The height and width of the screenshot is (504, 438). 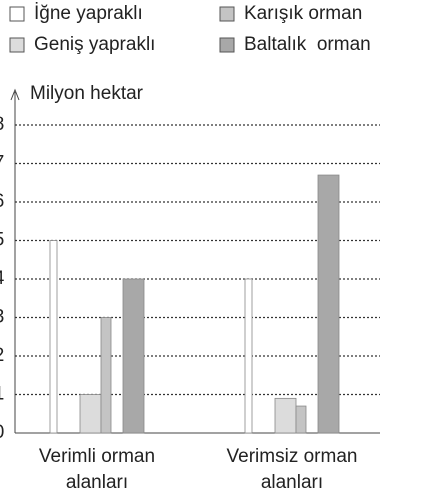 What do you see at coordinates (2, 240) in the screenshot?
I see `y-tick-label: 5` at bounding box center [2, 240].